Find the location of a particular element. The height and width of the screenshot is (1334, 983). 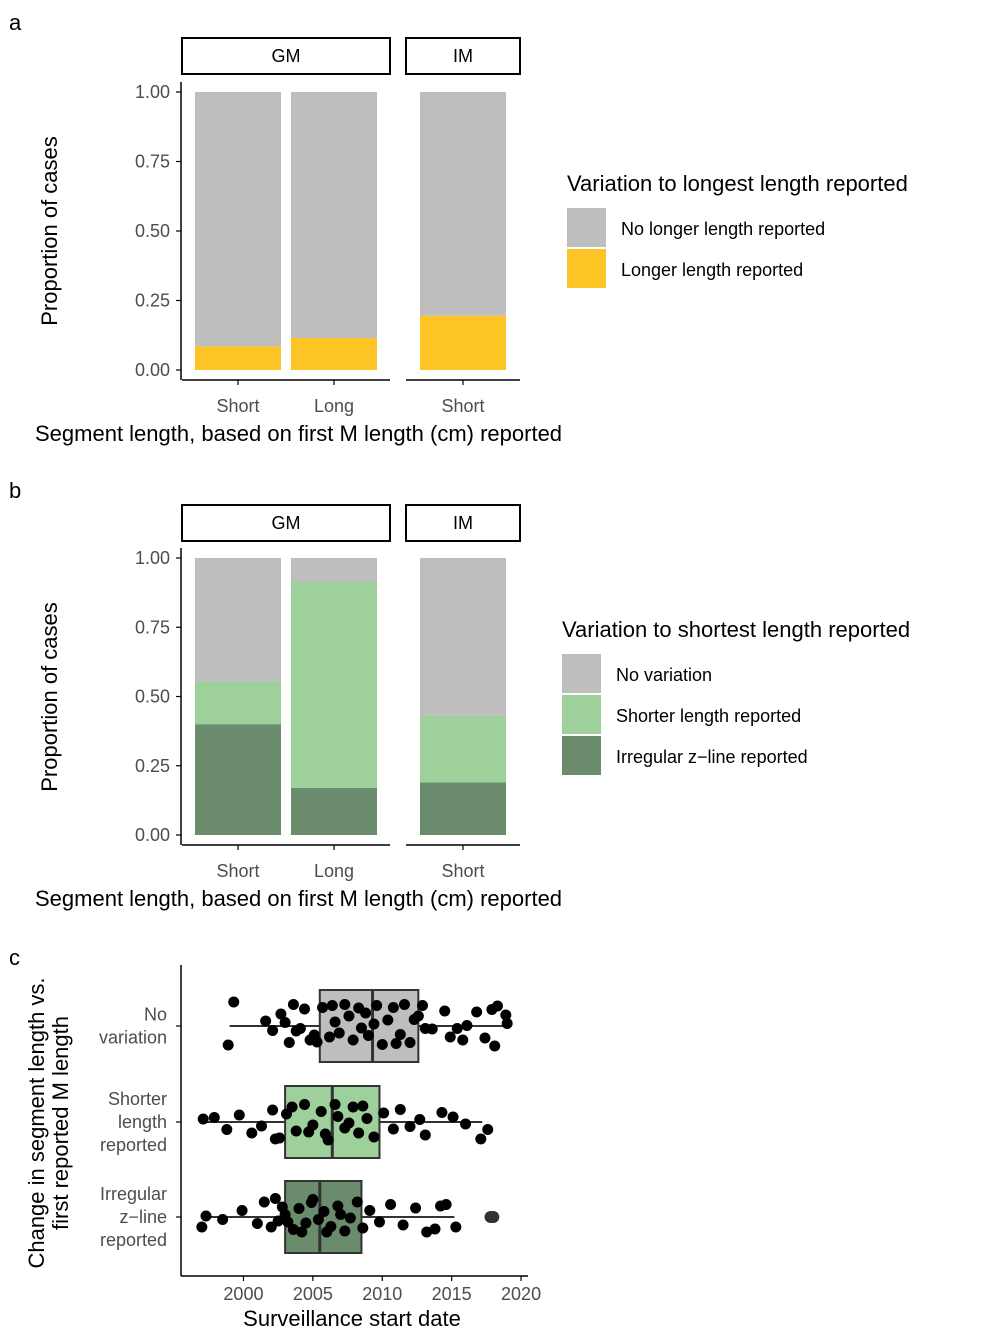

facet-strip-label: IM is located at coordinates (463, 56).